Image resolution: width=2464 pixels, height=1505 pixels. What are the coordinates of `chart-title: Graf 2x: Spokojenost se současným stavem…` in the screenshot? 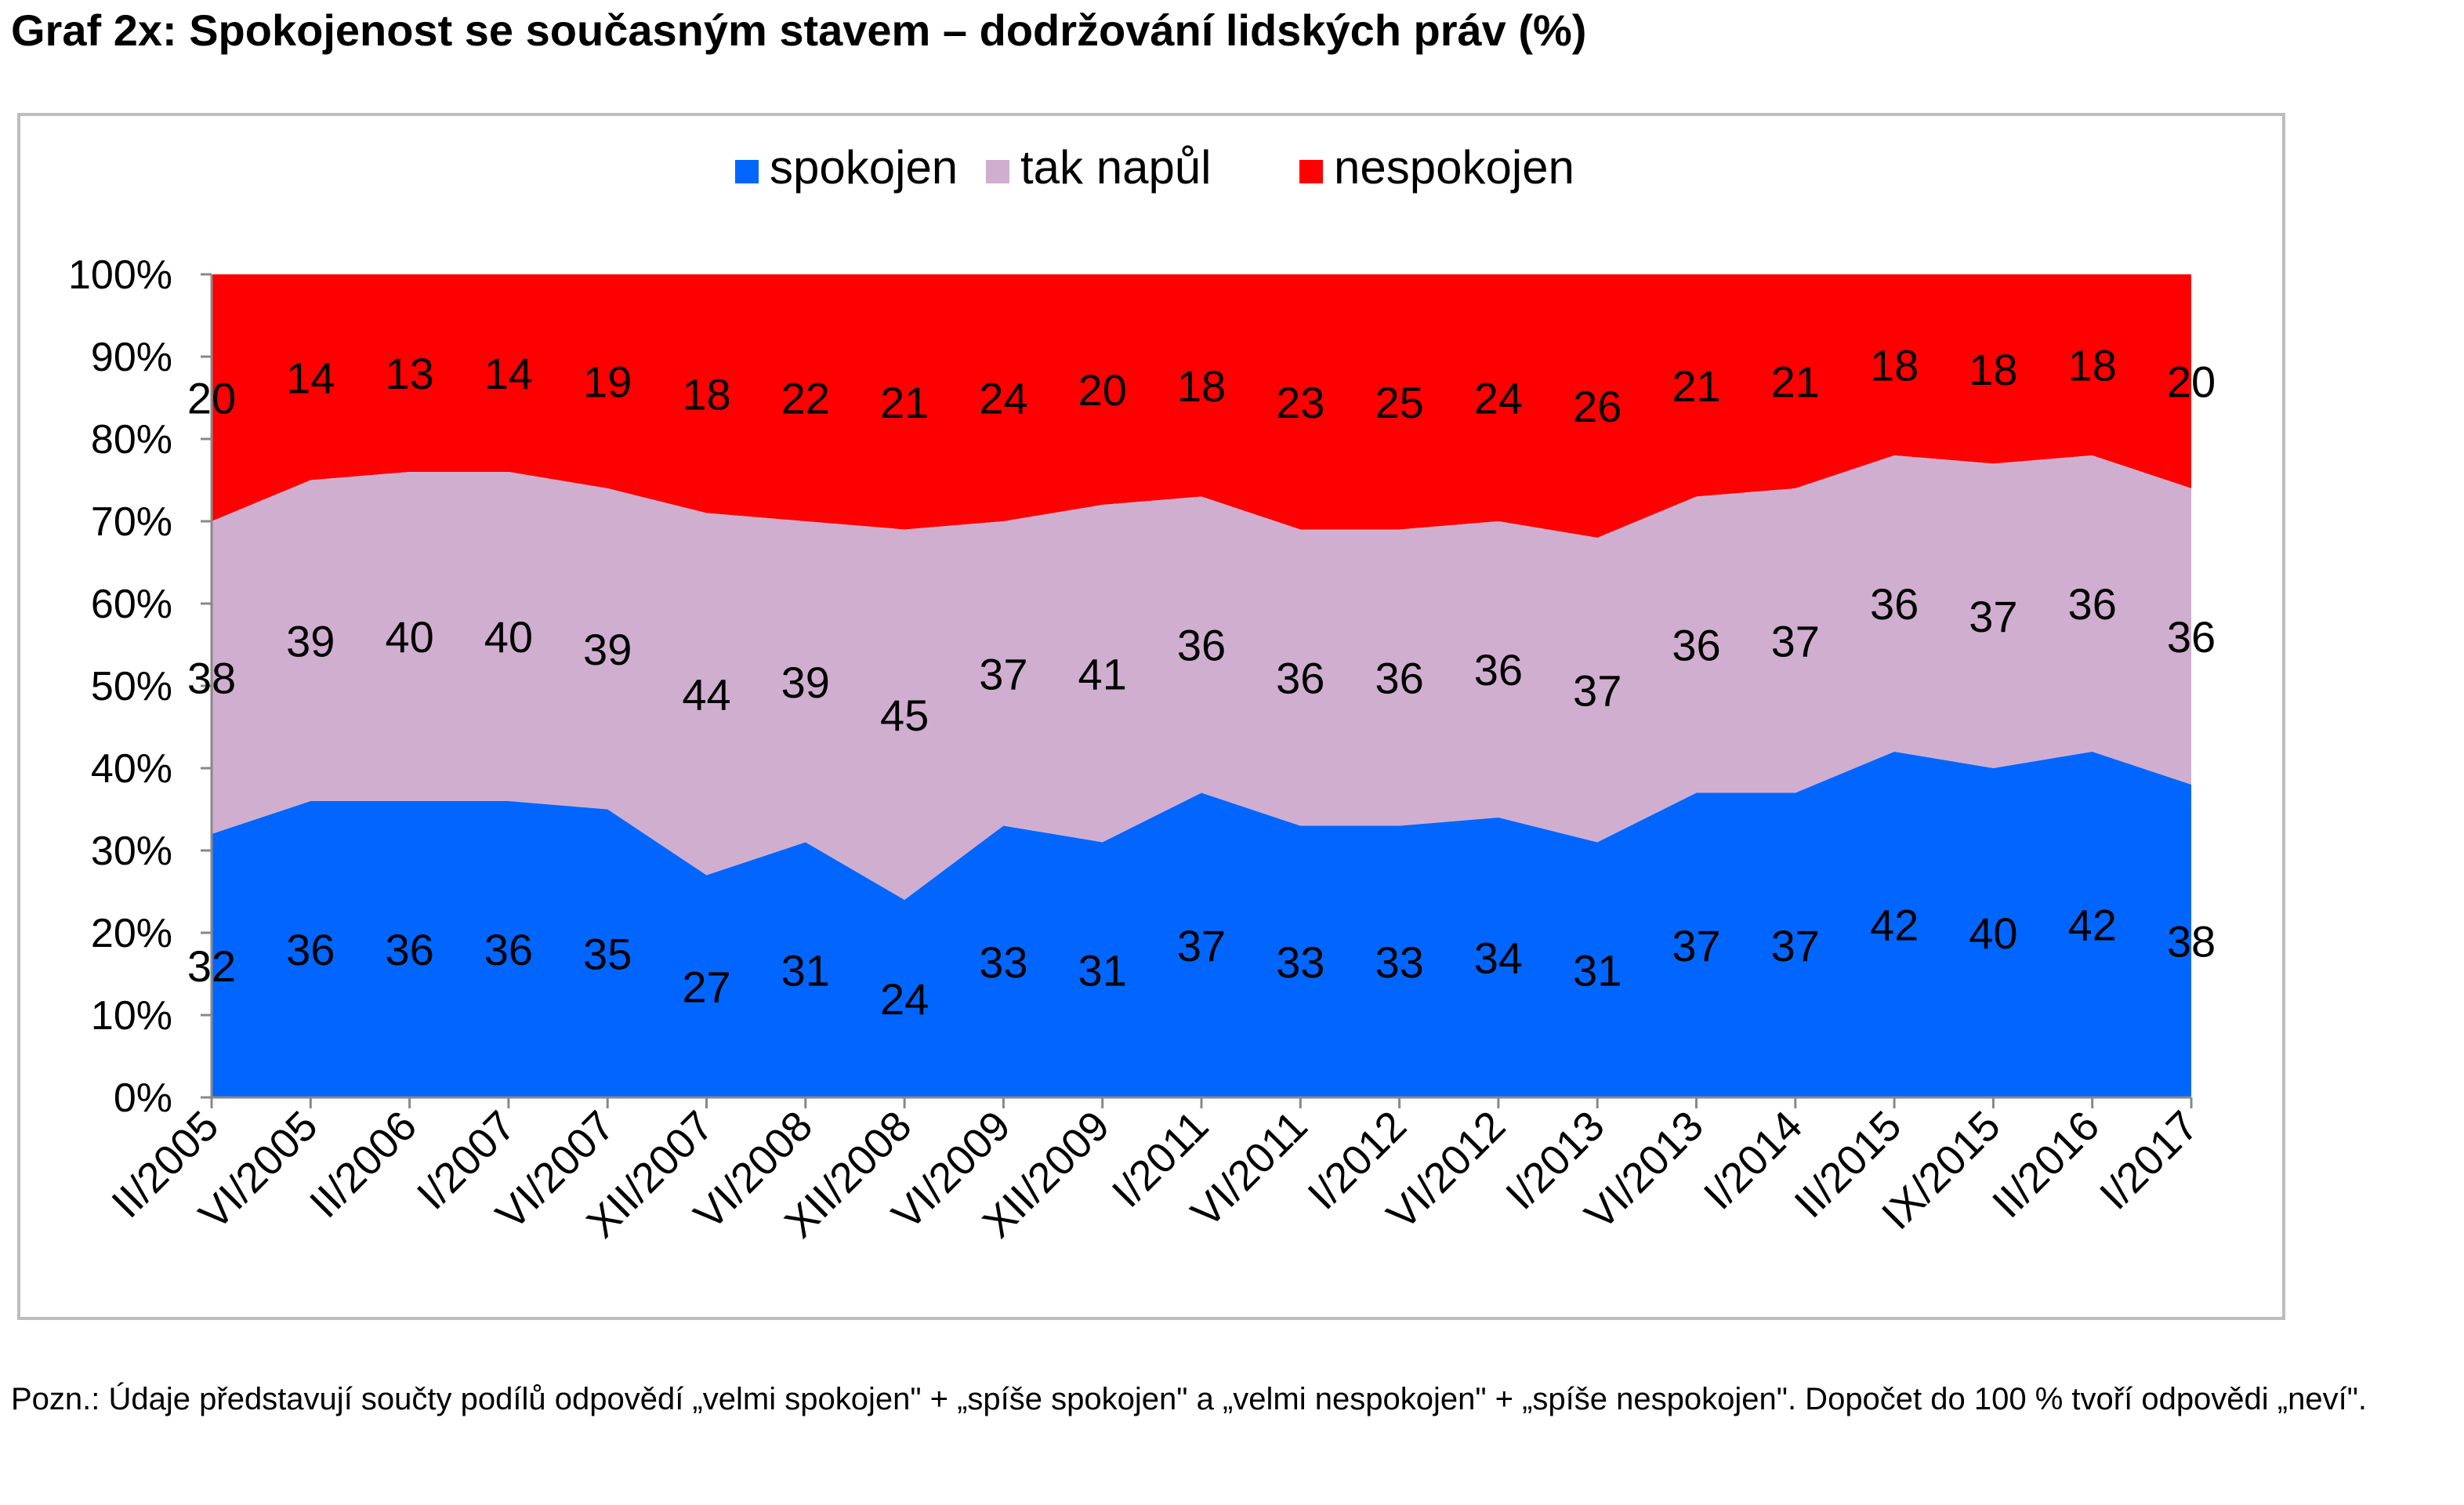 It's located at (799, 30).